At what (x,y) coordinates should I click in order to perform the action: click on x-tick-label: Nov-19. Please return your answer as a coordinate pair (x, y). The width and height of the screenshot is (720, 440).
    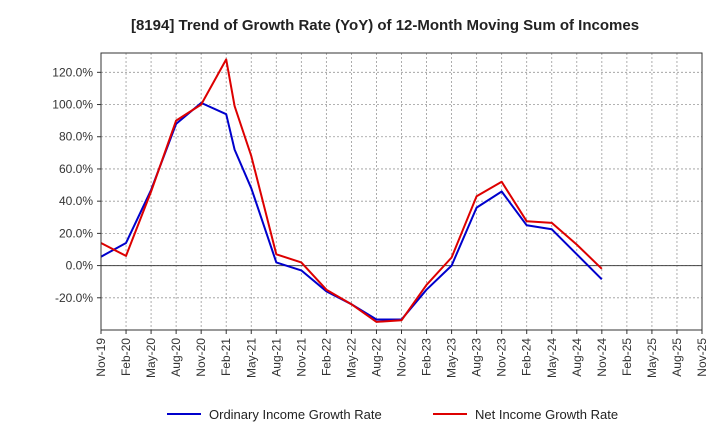
    Looking at the image, I should click on (101, 357).